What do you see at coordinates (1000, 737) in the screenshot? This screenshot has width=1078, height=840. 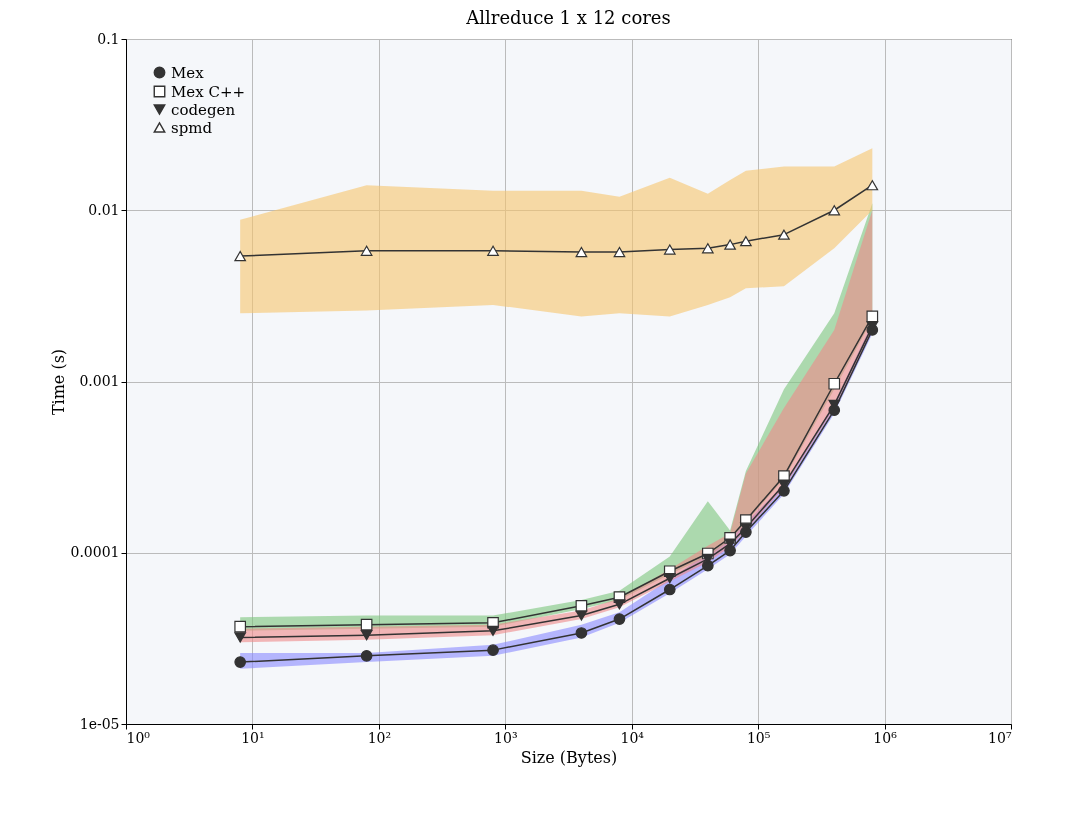 I see `x-tick-label: 10⁷` at bounding box center [1000, 737].